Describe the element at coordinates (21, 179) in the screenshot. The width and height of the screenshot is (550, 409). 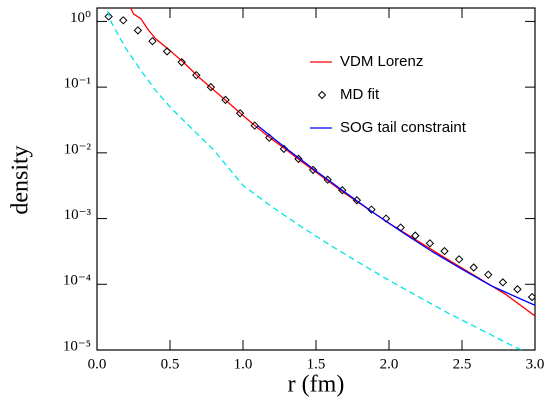
I see `y-axis-label: density` at that location.